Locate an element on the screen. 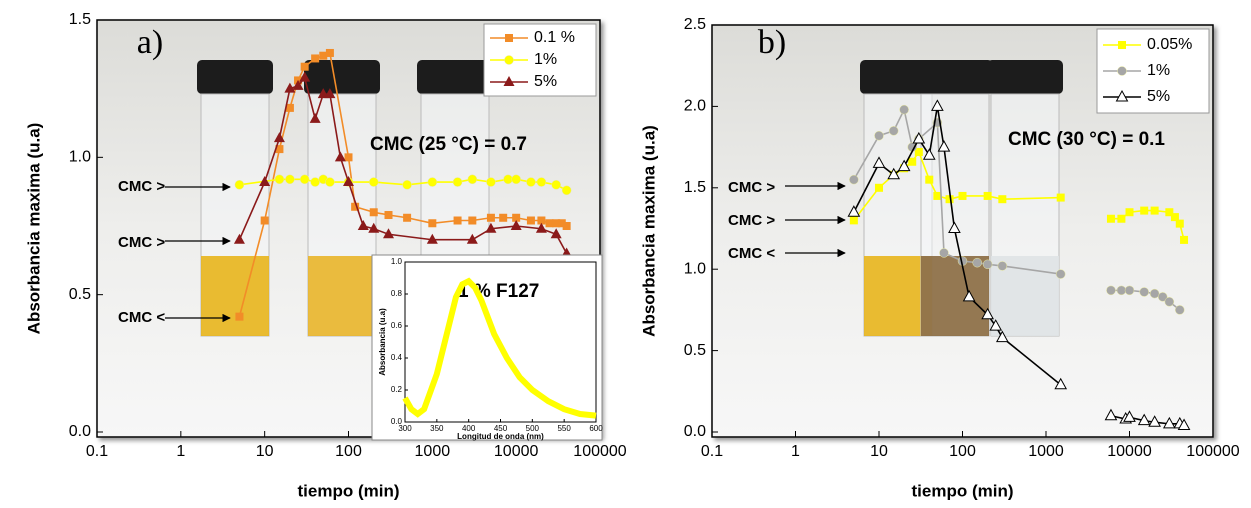 The width and height of the screenshot is (1251, 508). legend-label: 1% is located at coordinates (545, 59).